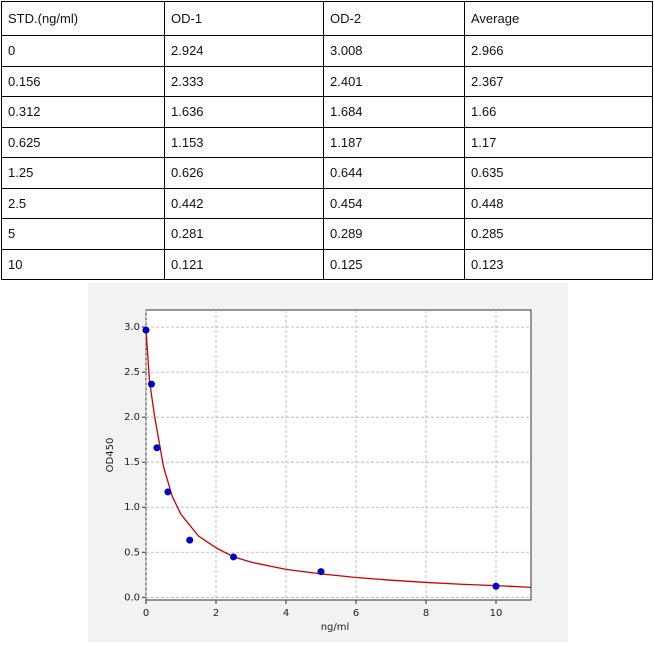 The image size is (654, 646). I want to click on x-tick-label: 0, so click(146, 613).